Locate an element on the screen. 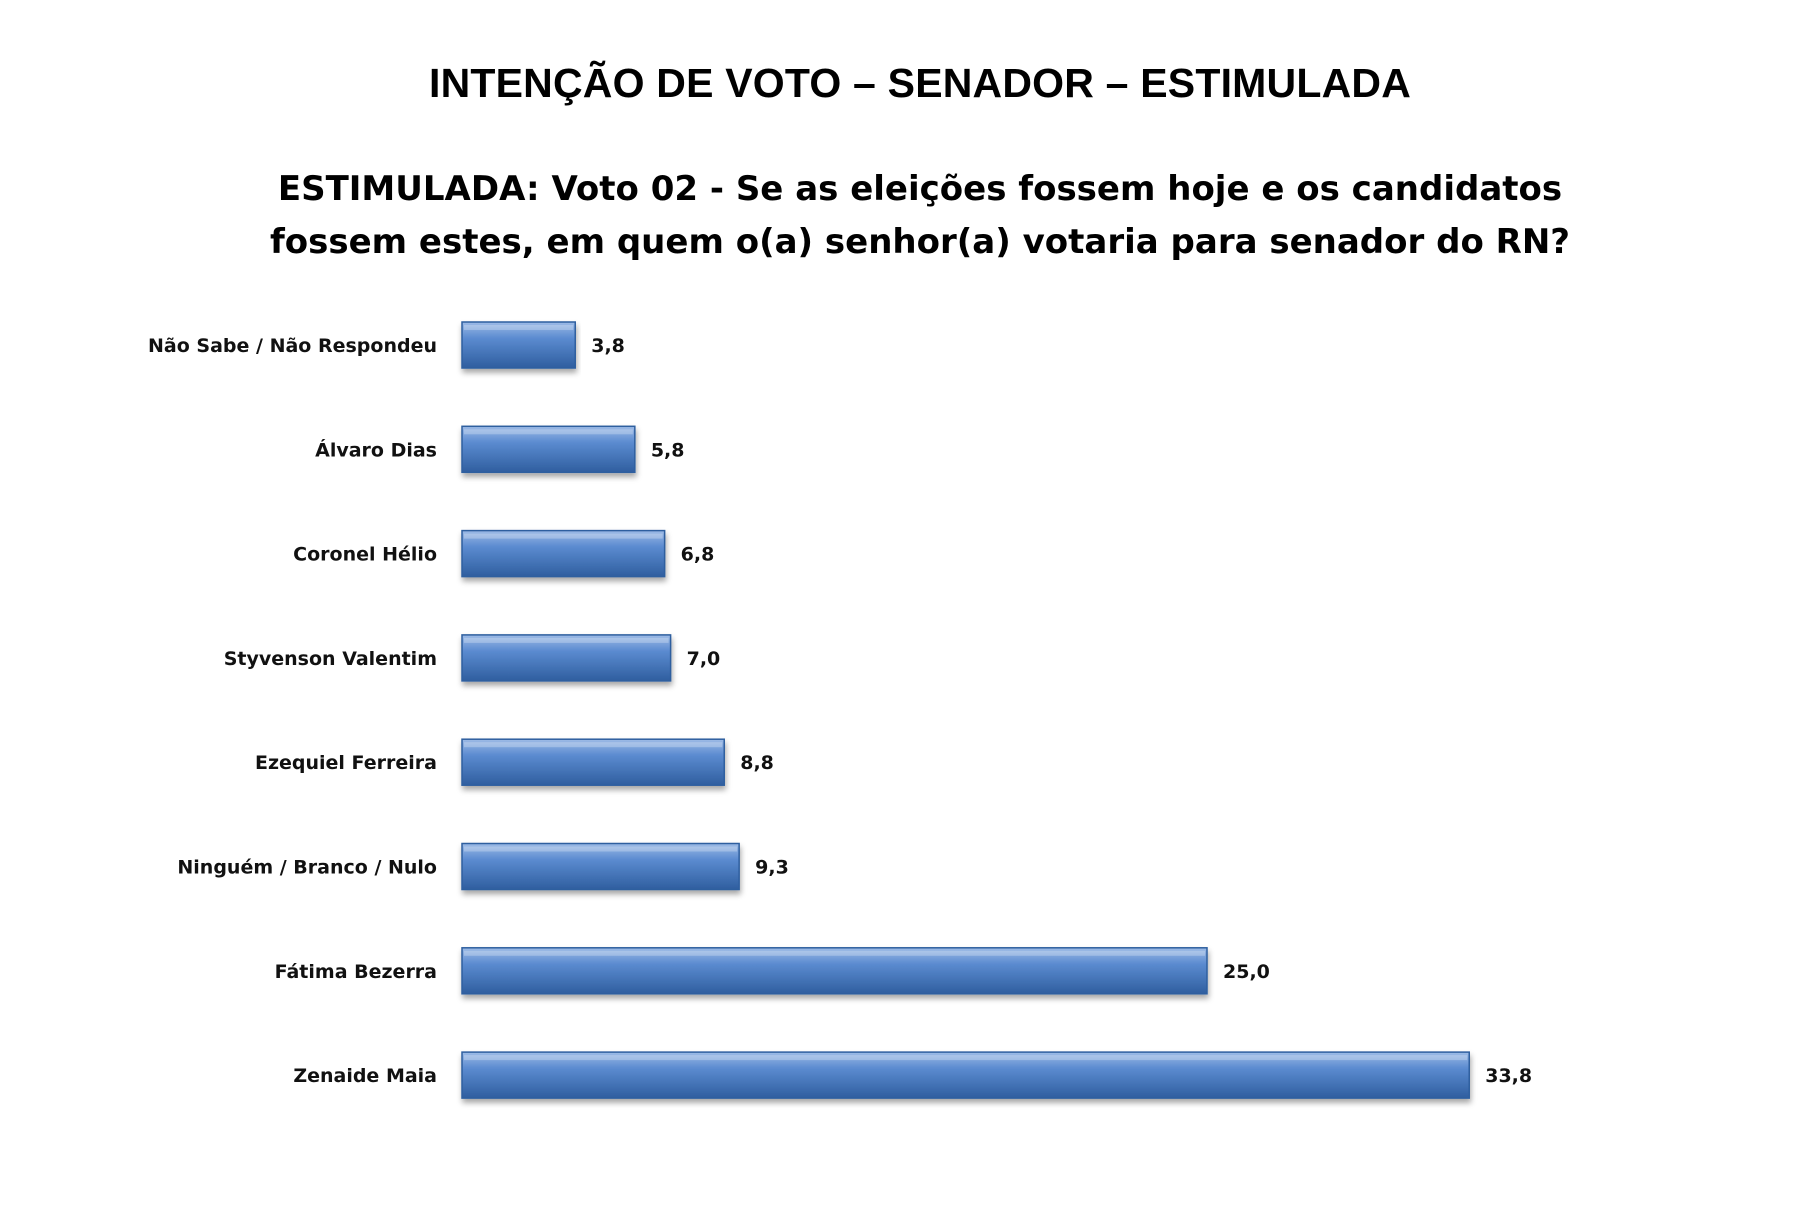 The image size is (1798, 1232). category-label-7: Zenaide Maia is located at coordinates (365, 1076).